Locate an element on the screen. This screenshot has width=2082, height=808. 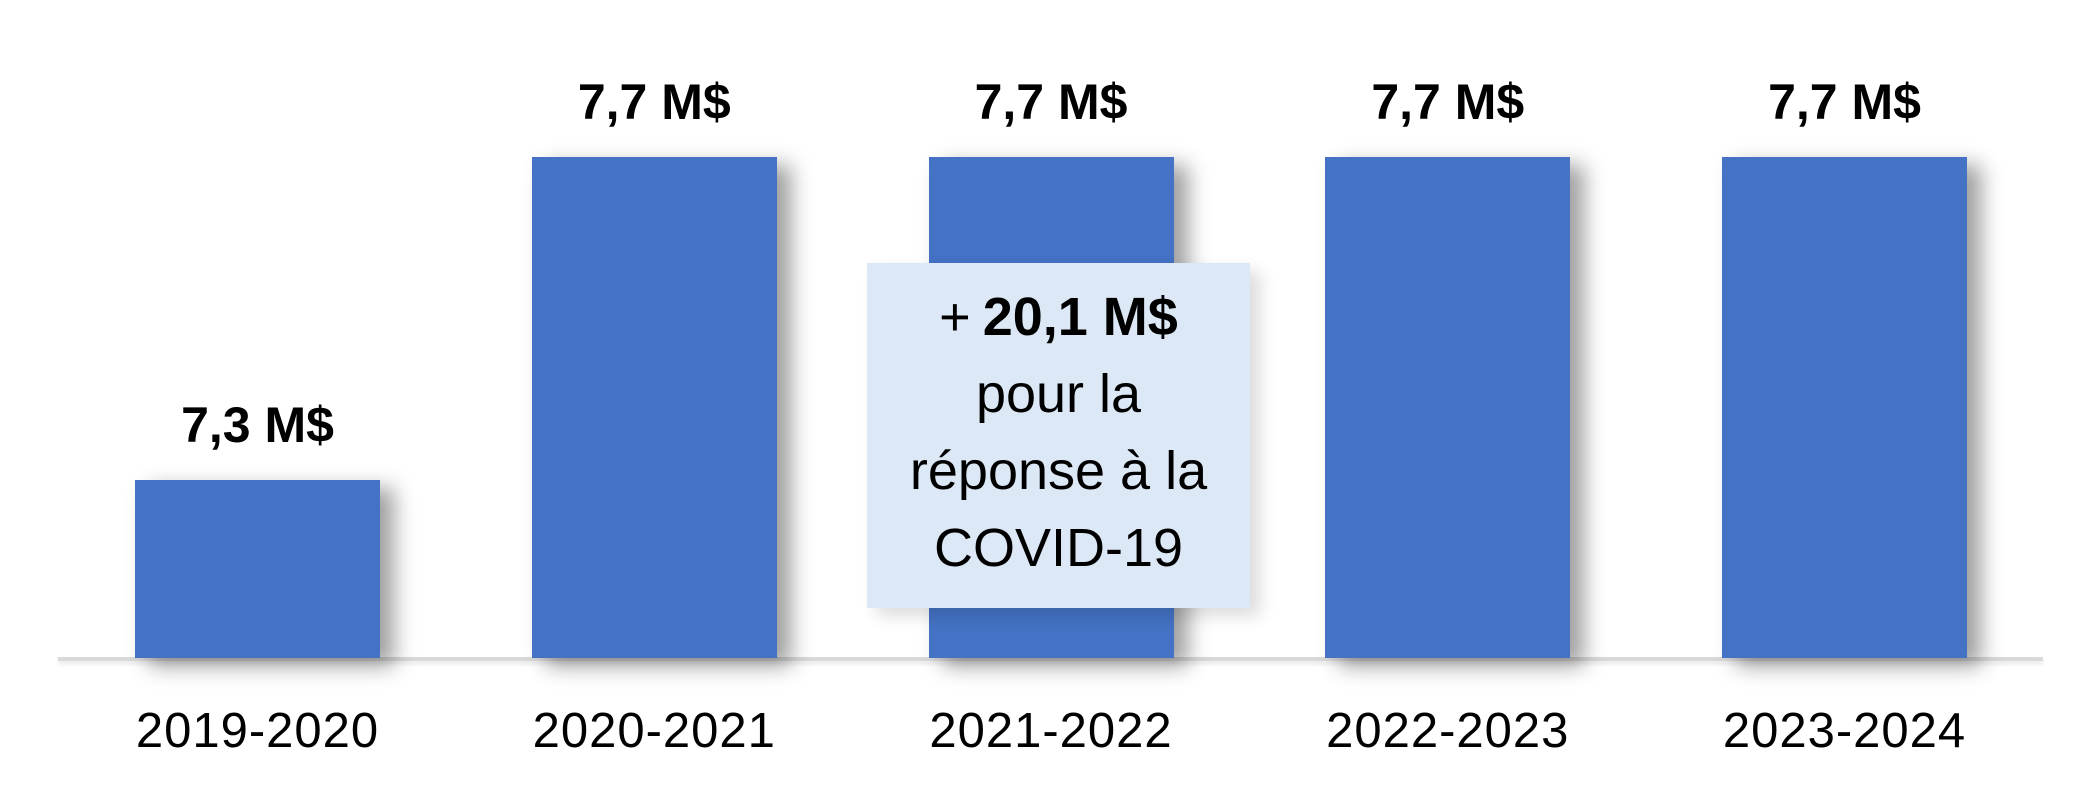
annotation-amount: 20,1 M$ is located at coordinates (1080, 317).